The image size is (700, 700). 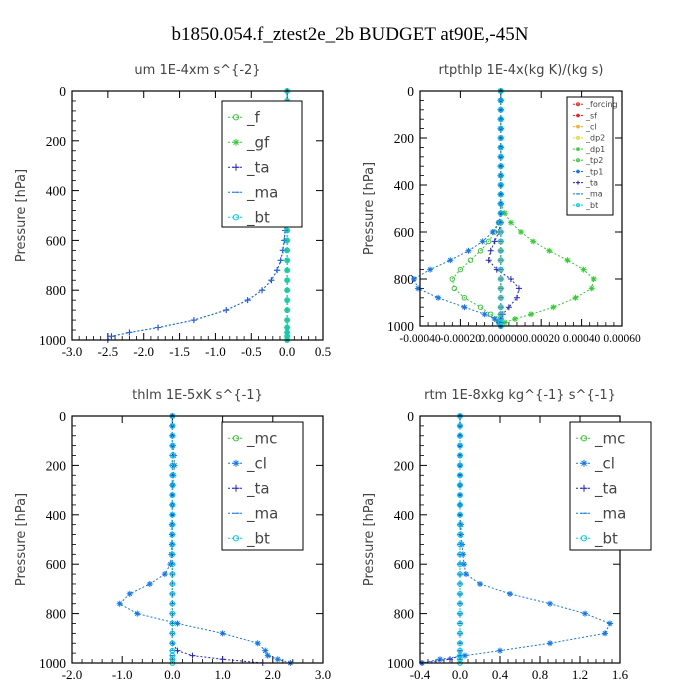 I want to click on x-tick-label: 1.6, so click(x=620, y=674).